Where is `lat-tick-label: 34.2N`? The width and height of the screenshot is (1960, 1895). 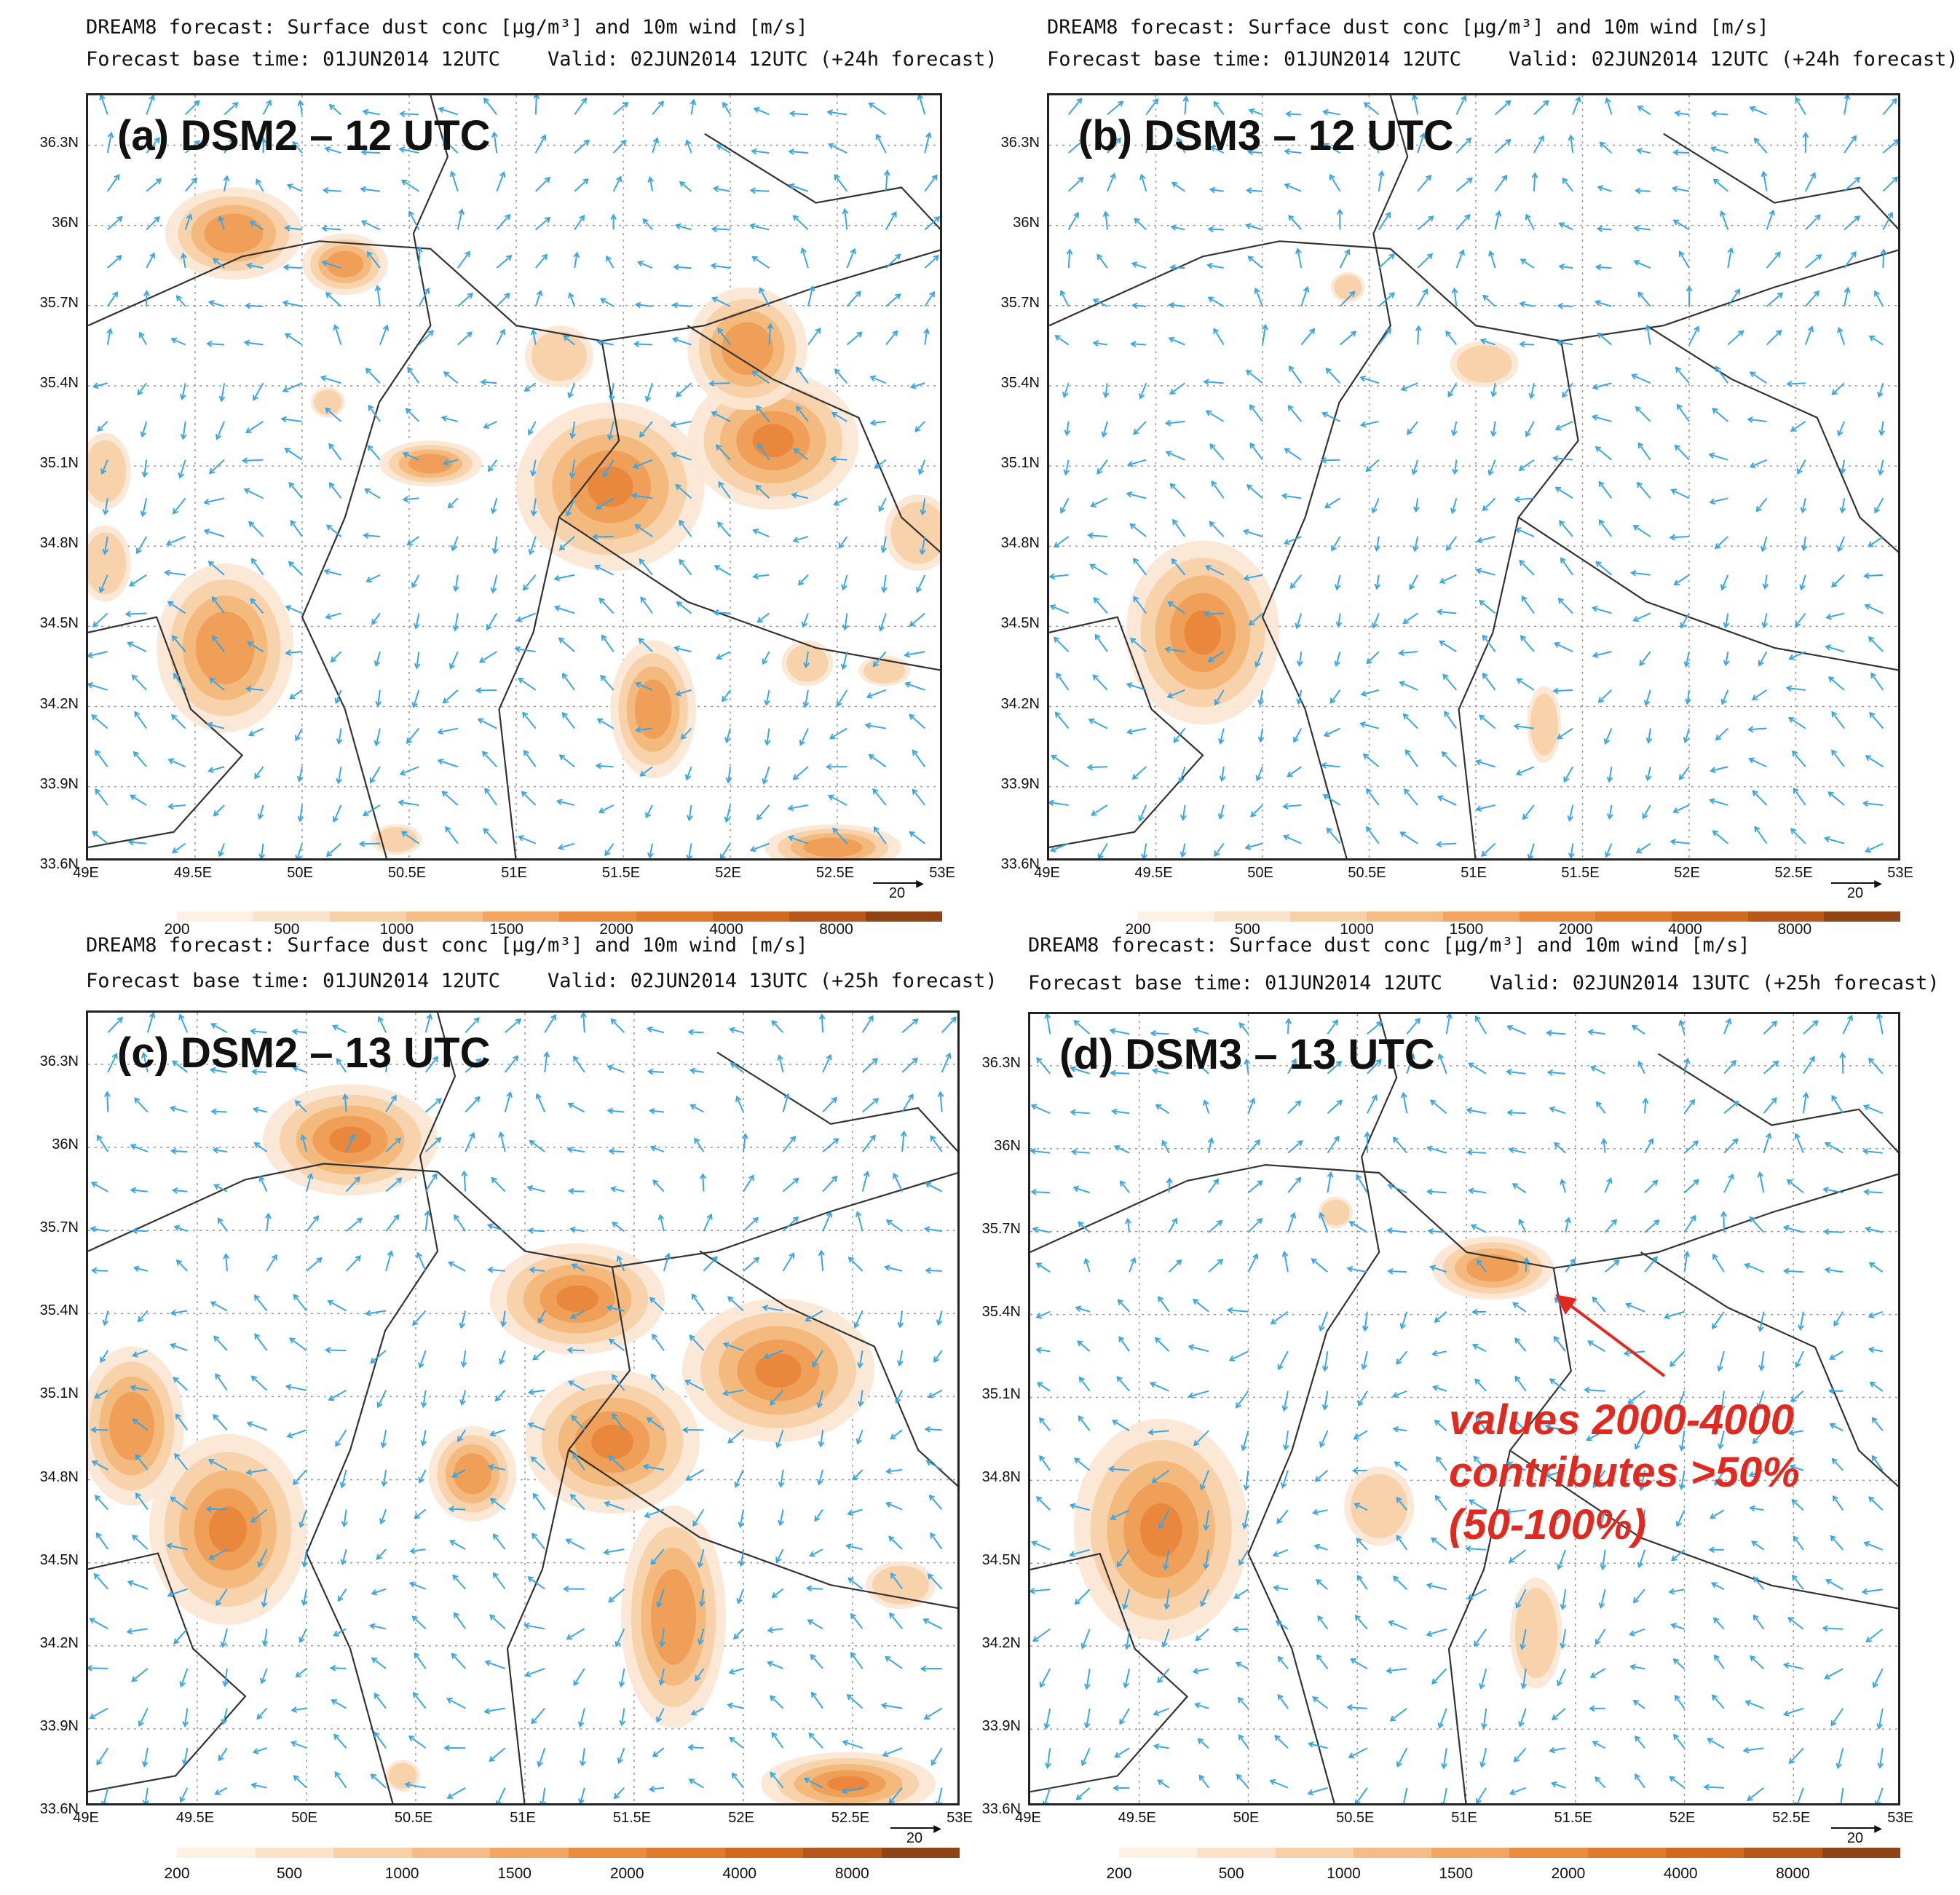 lat-tick-label: 34.2N is located at coordinates (1001, 1643).